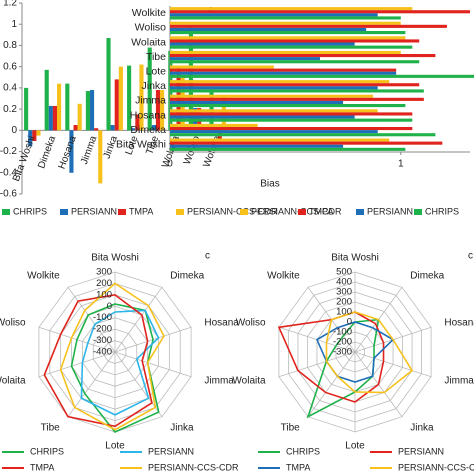  Describe the element at coordinates (14, 24) in the screenshot. I see `y-tick-label: 1` at that location.